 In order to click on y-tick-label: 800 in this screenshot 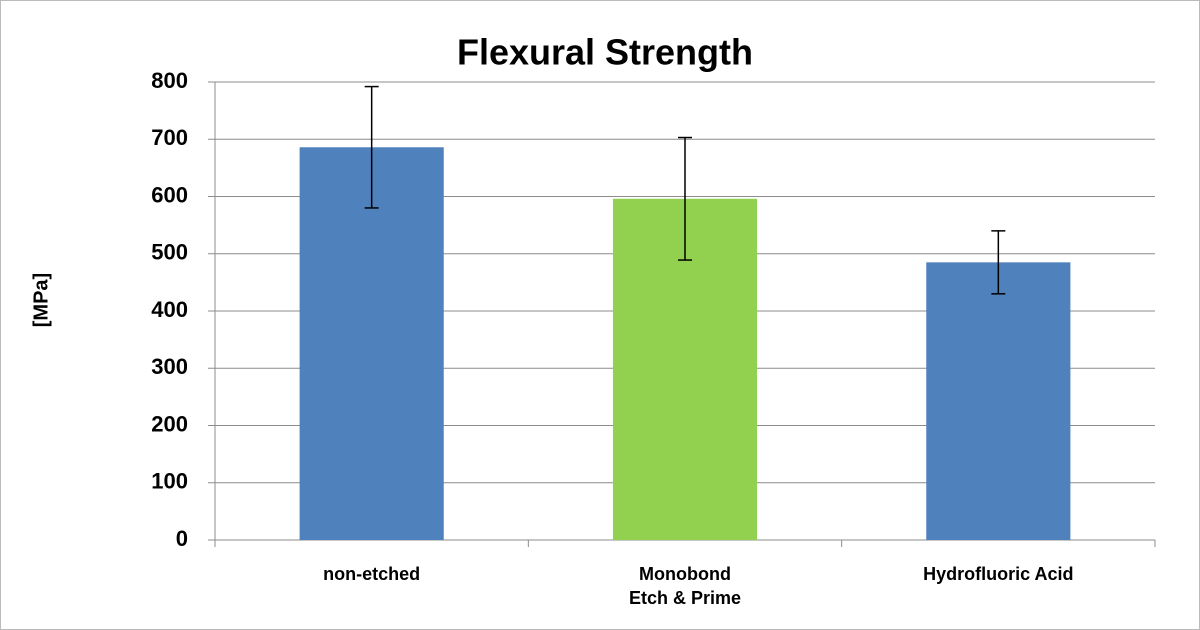, I will do `click(169, 80)`.